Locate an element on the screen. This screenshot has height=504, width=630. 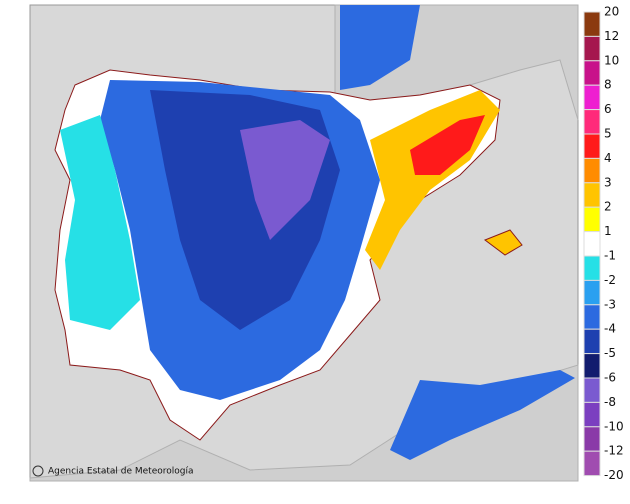
islands is located at coordinates (503, 242).